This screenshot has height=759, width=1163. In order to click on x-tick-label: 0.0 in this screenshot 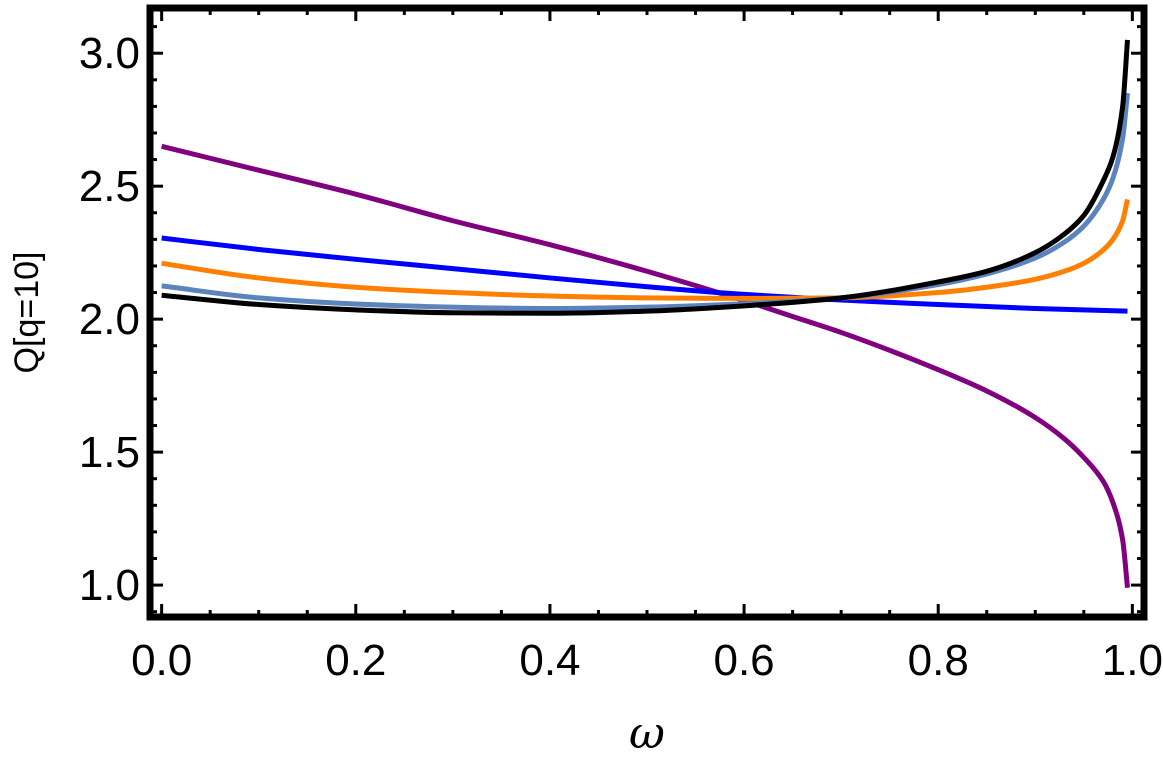, I will do `click(161, 660)`.